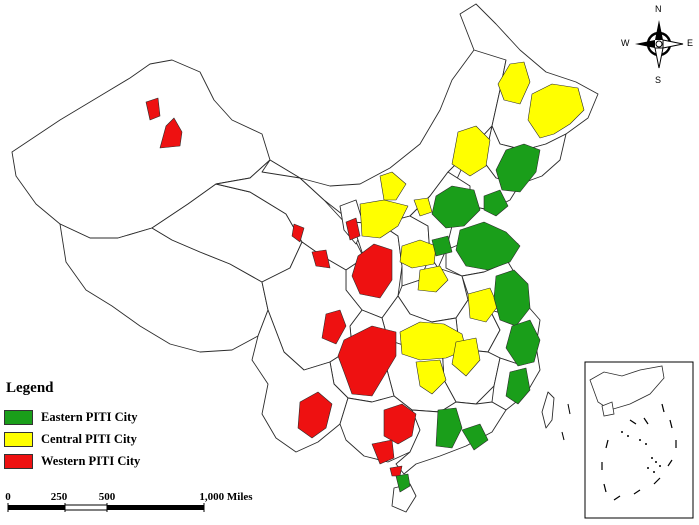  Describe the element at coordinates (8, 497) in the screenshot. I see `scale-label-0: 0` at that location.